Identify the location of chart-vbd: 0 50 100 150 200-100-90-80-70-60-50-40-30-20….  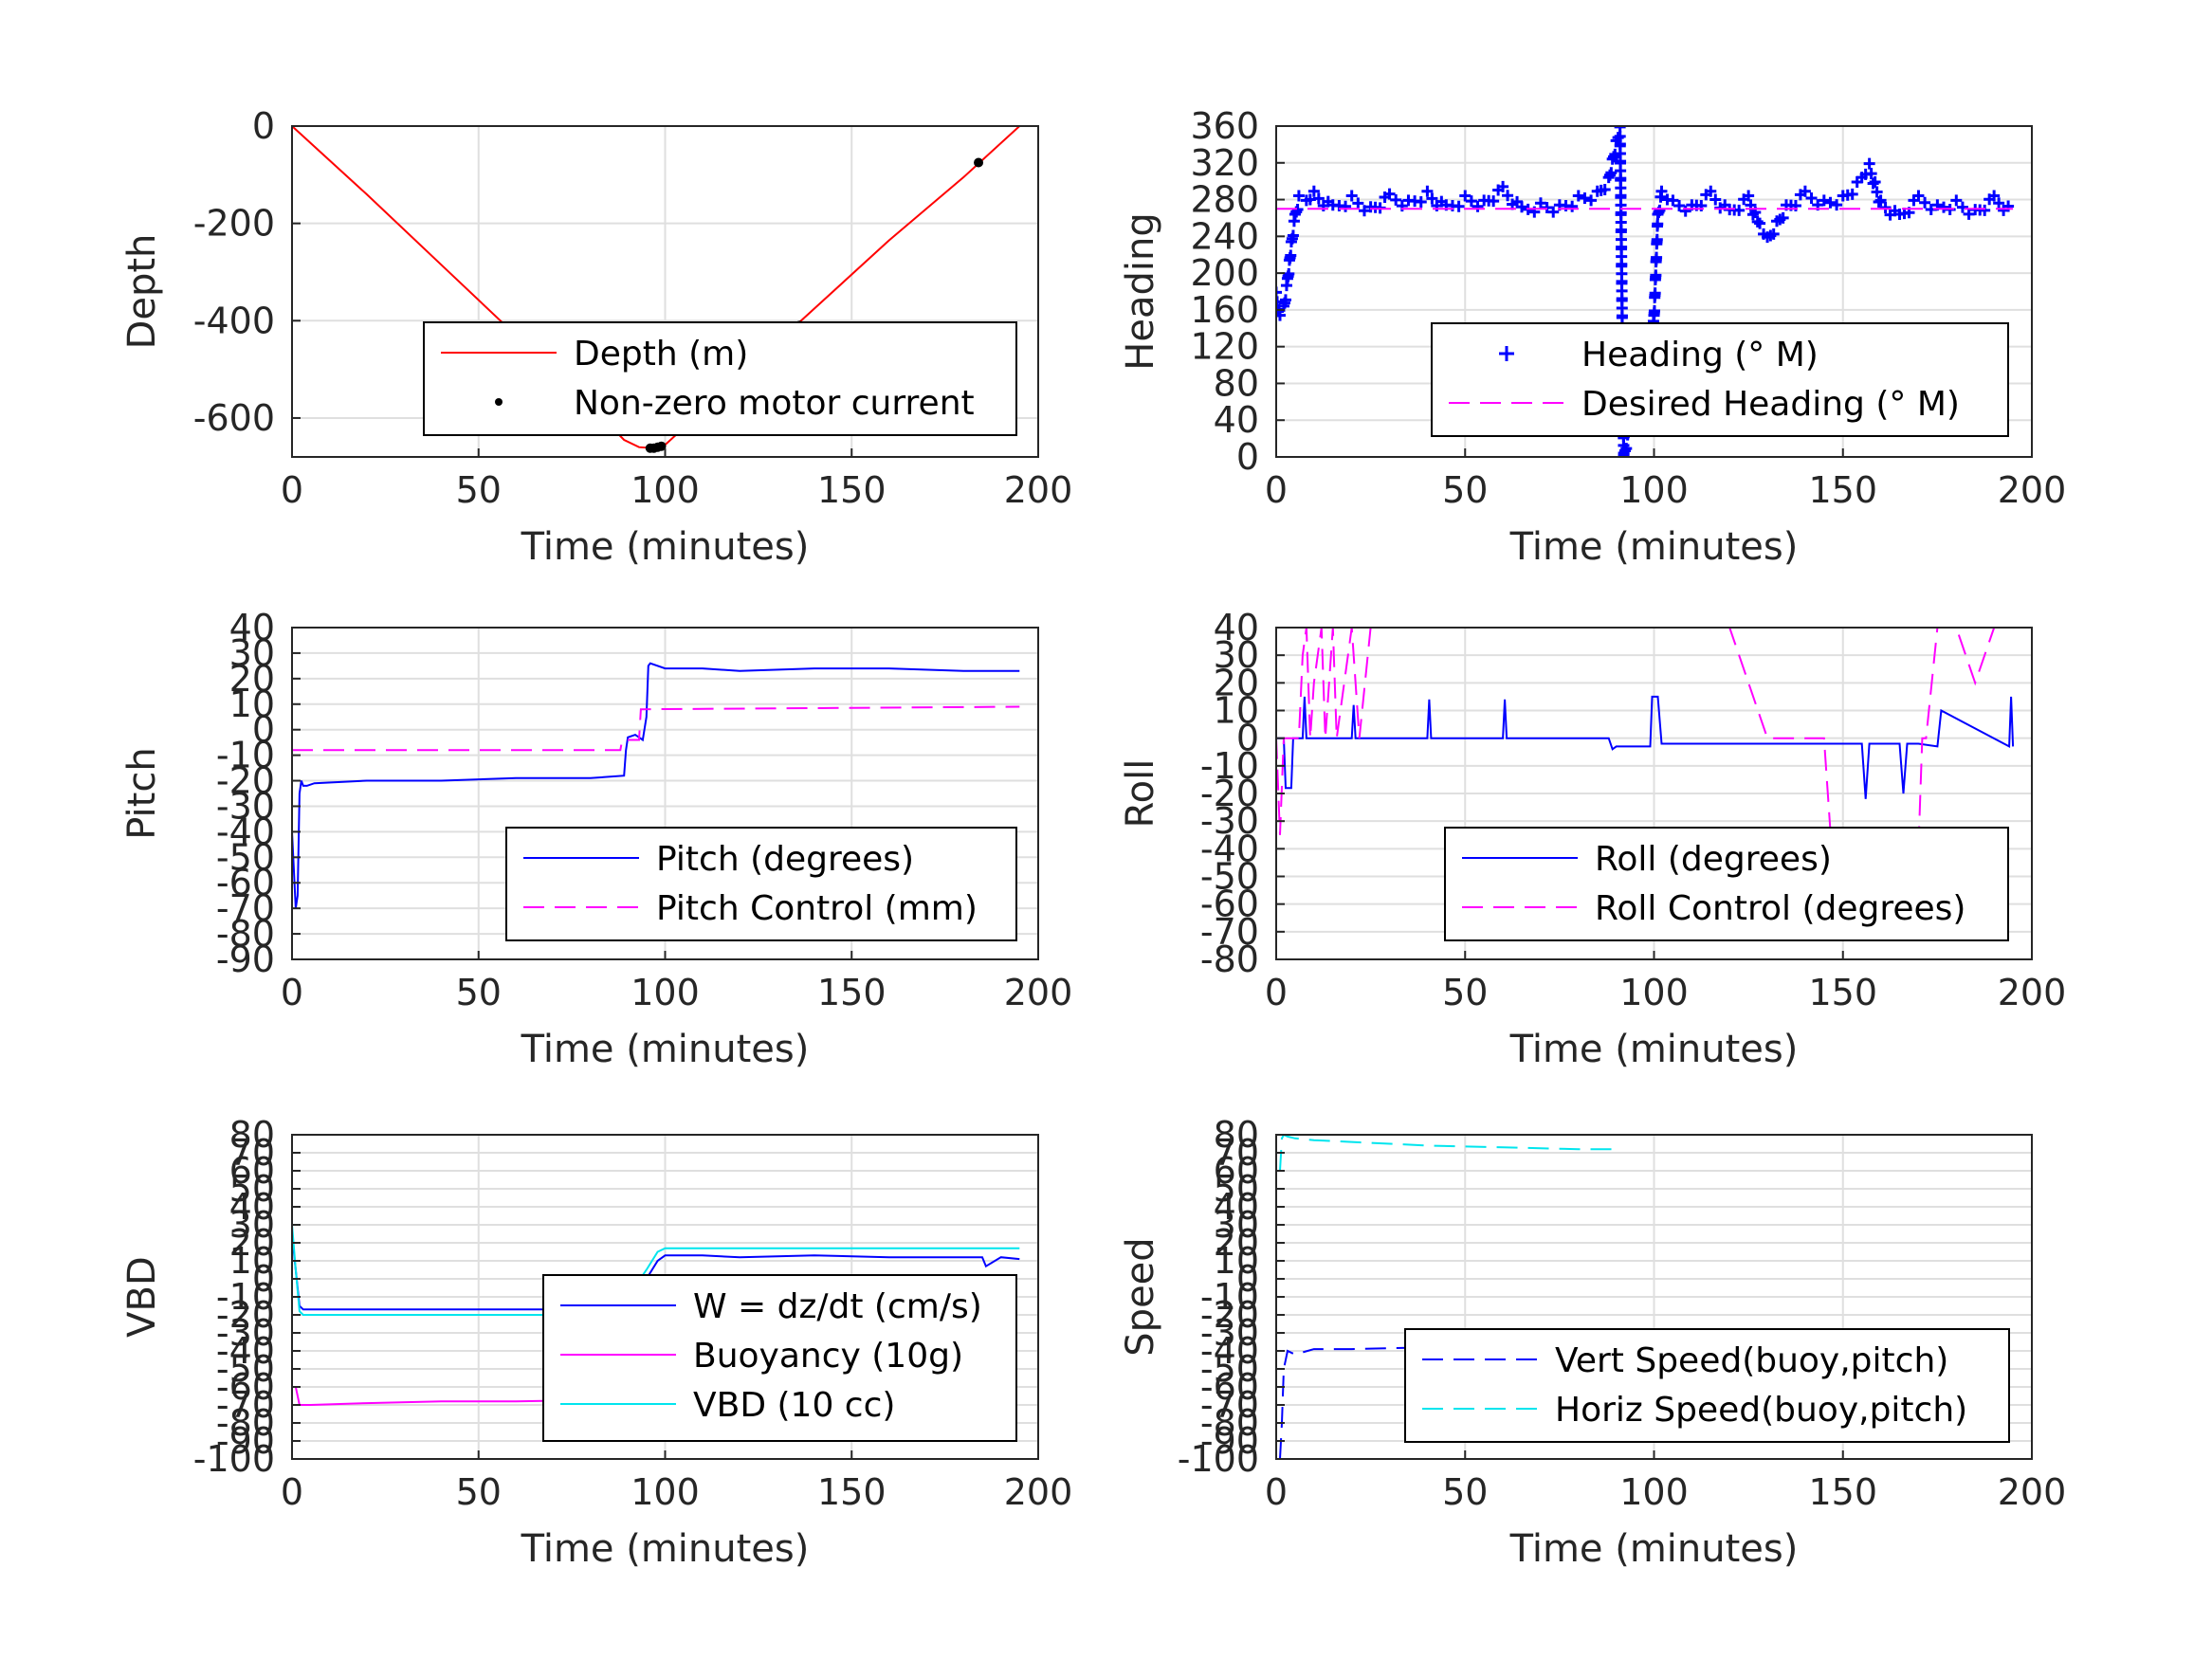
(596, 1342).